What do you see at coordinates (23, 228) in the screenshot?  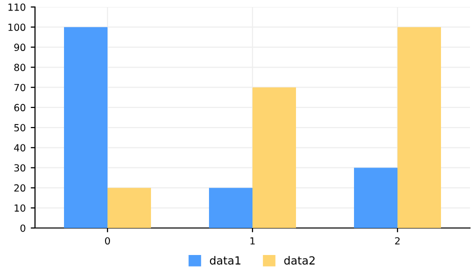 I see `y-tick-label: 0` at bounding box center [23, 228].